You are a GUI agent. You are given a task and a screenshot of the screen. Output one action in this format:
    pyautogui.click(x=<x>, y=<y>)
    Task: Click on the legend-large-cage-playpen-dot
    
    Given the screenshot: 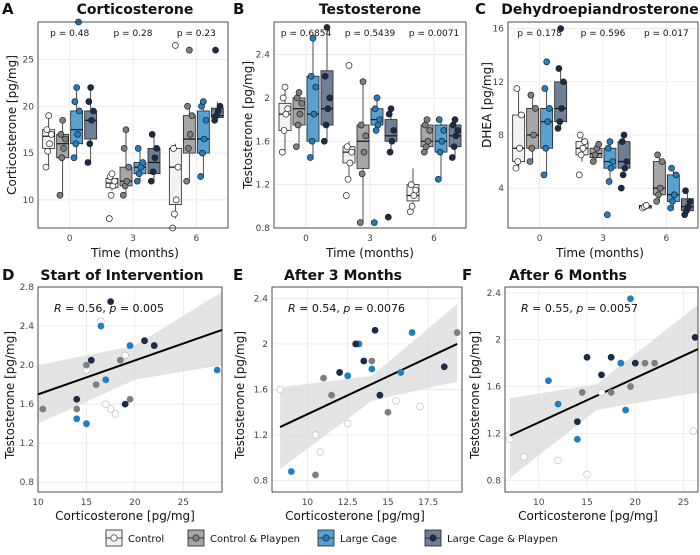 What is the action you would take?
    pyautogui.click(x=433, y=538)
    